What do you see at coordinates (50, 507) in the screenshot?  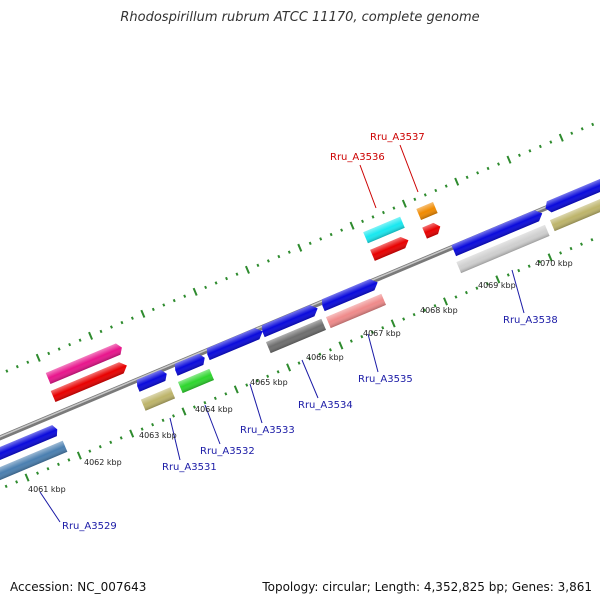 I see `leader-a3529` at bounding box center [50, 507].